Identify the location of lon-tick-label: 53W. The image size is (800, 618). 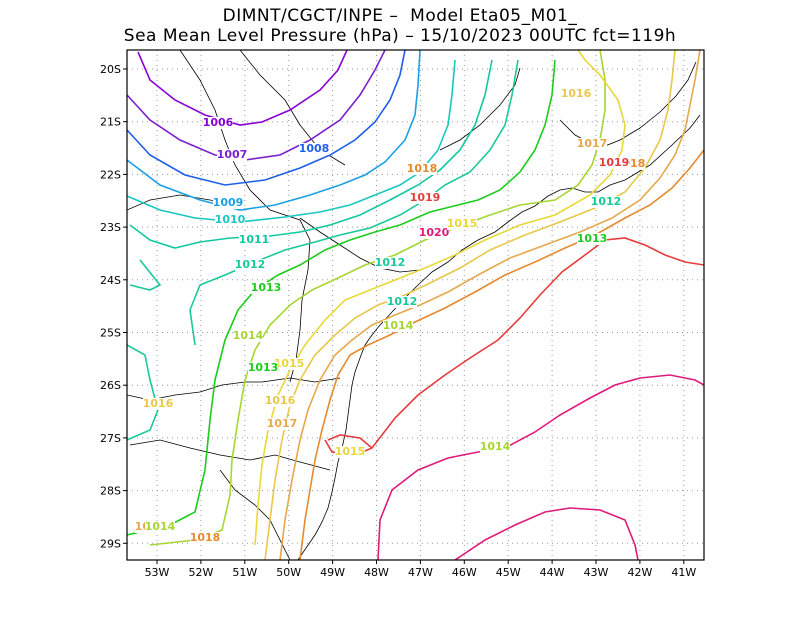
(157, 572).